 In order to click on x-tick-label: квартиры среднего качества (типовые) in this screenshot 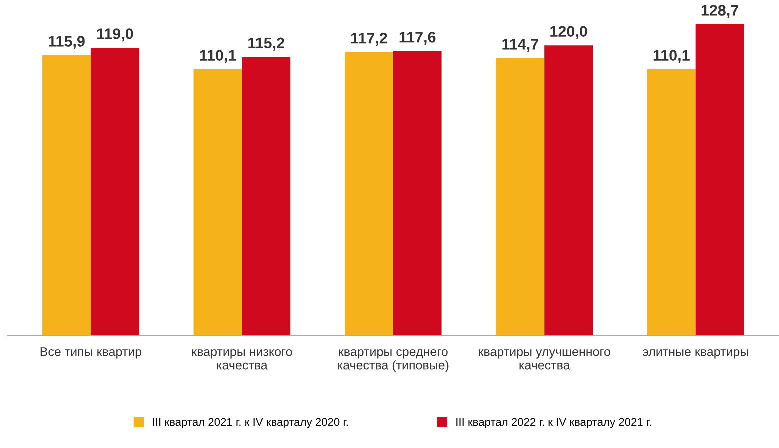, I will do `click(393, 360)`.